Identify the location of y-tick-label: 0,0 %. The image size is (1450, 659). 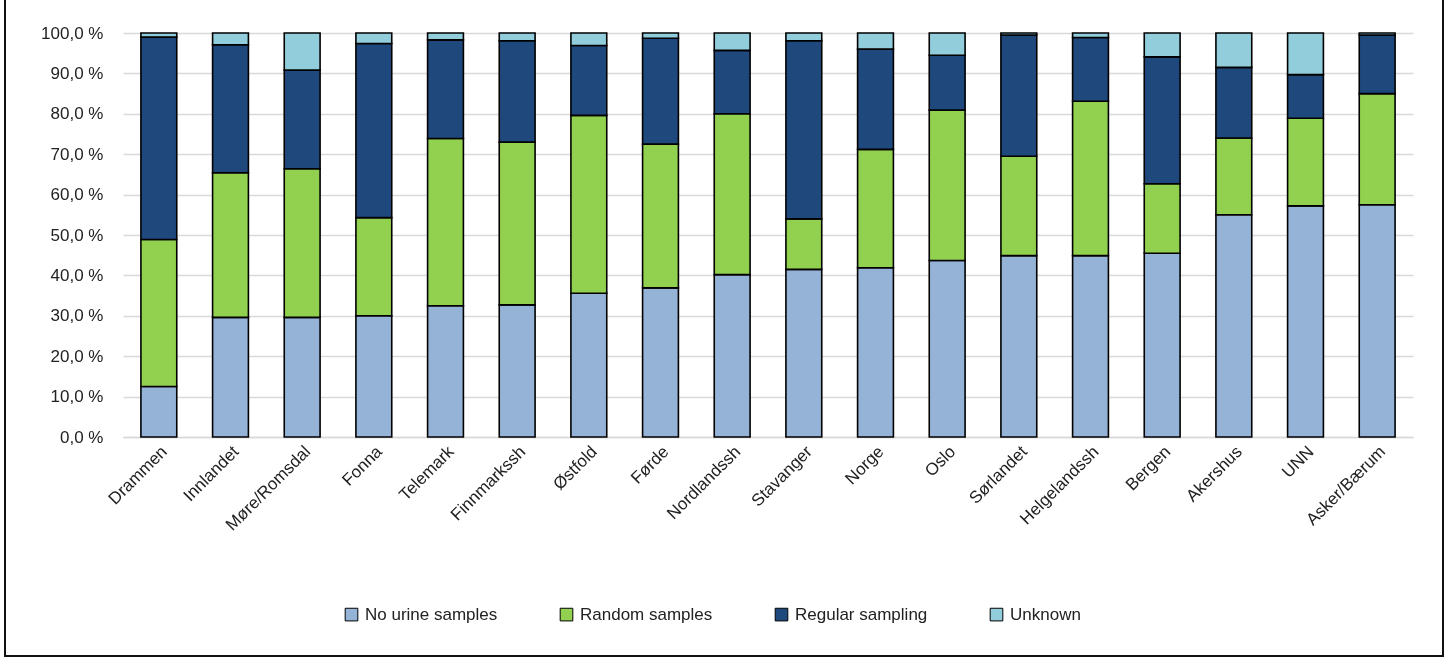
(82, 437).